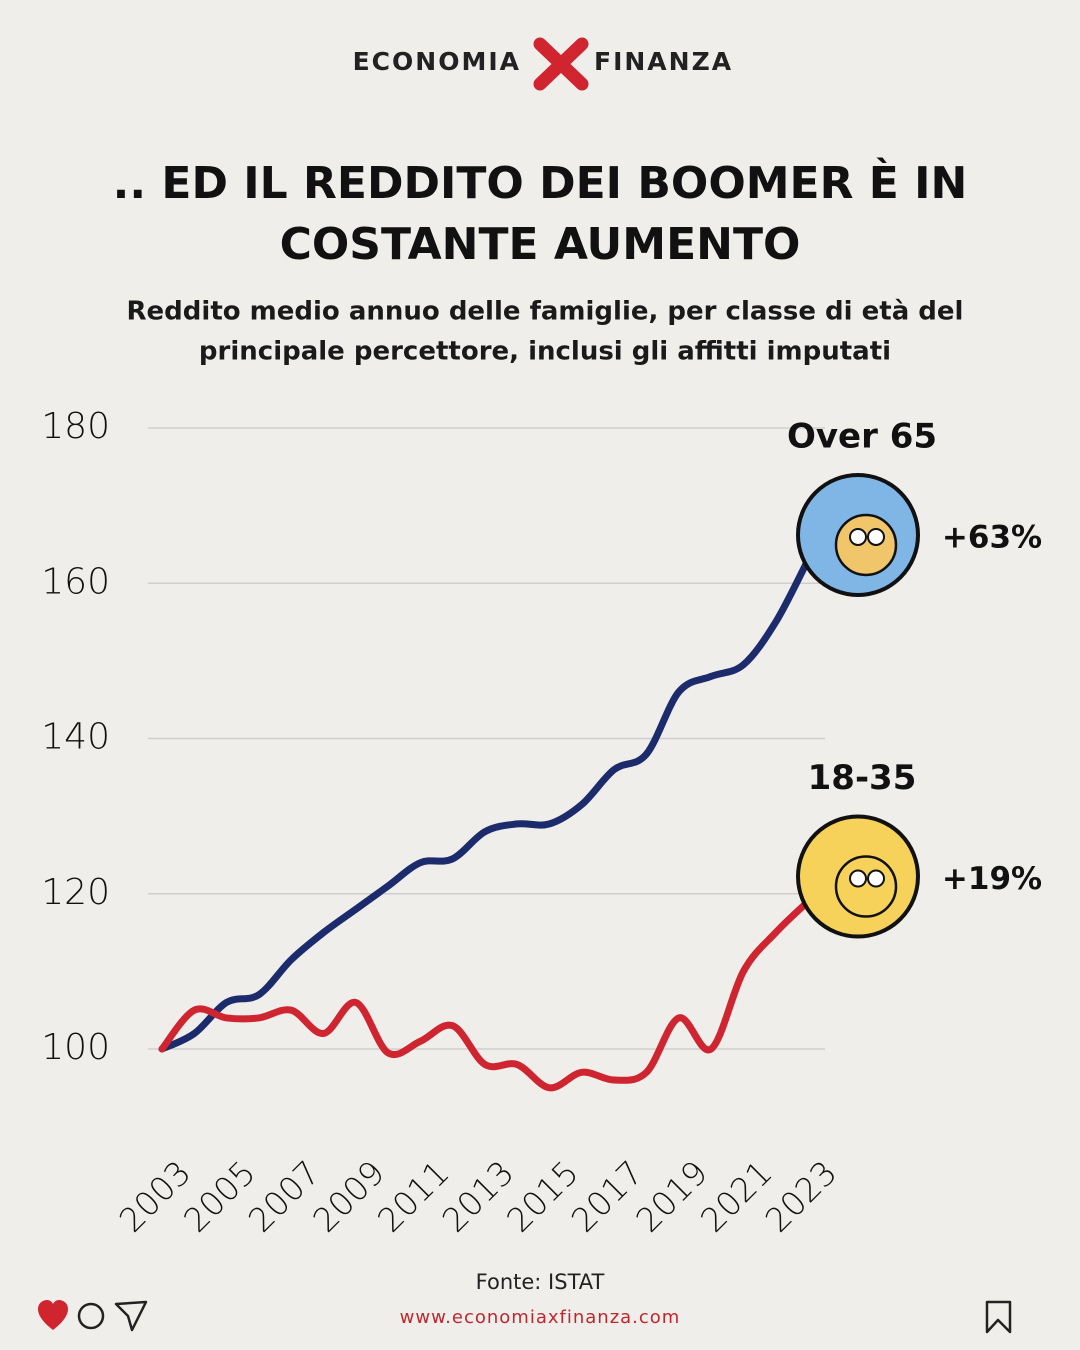 The width and height of the screenshot is (1080, 1350). What do you see at coordinates (663, 61) in the screenshot?
I see `brand-right: FINANZA` at bounding box center [663, 61].